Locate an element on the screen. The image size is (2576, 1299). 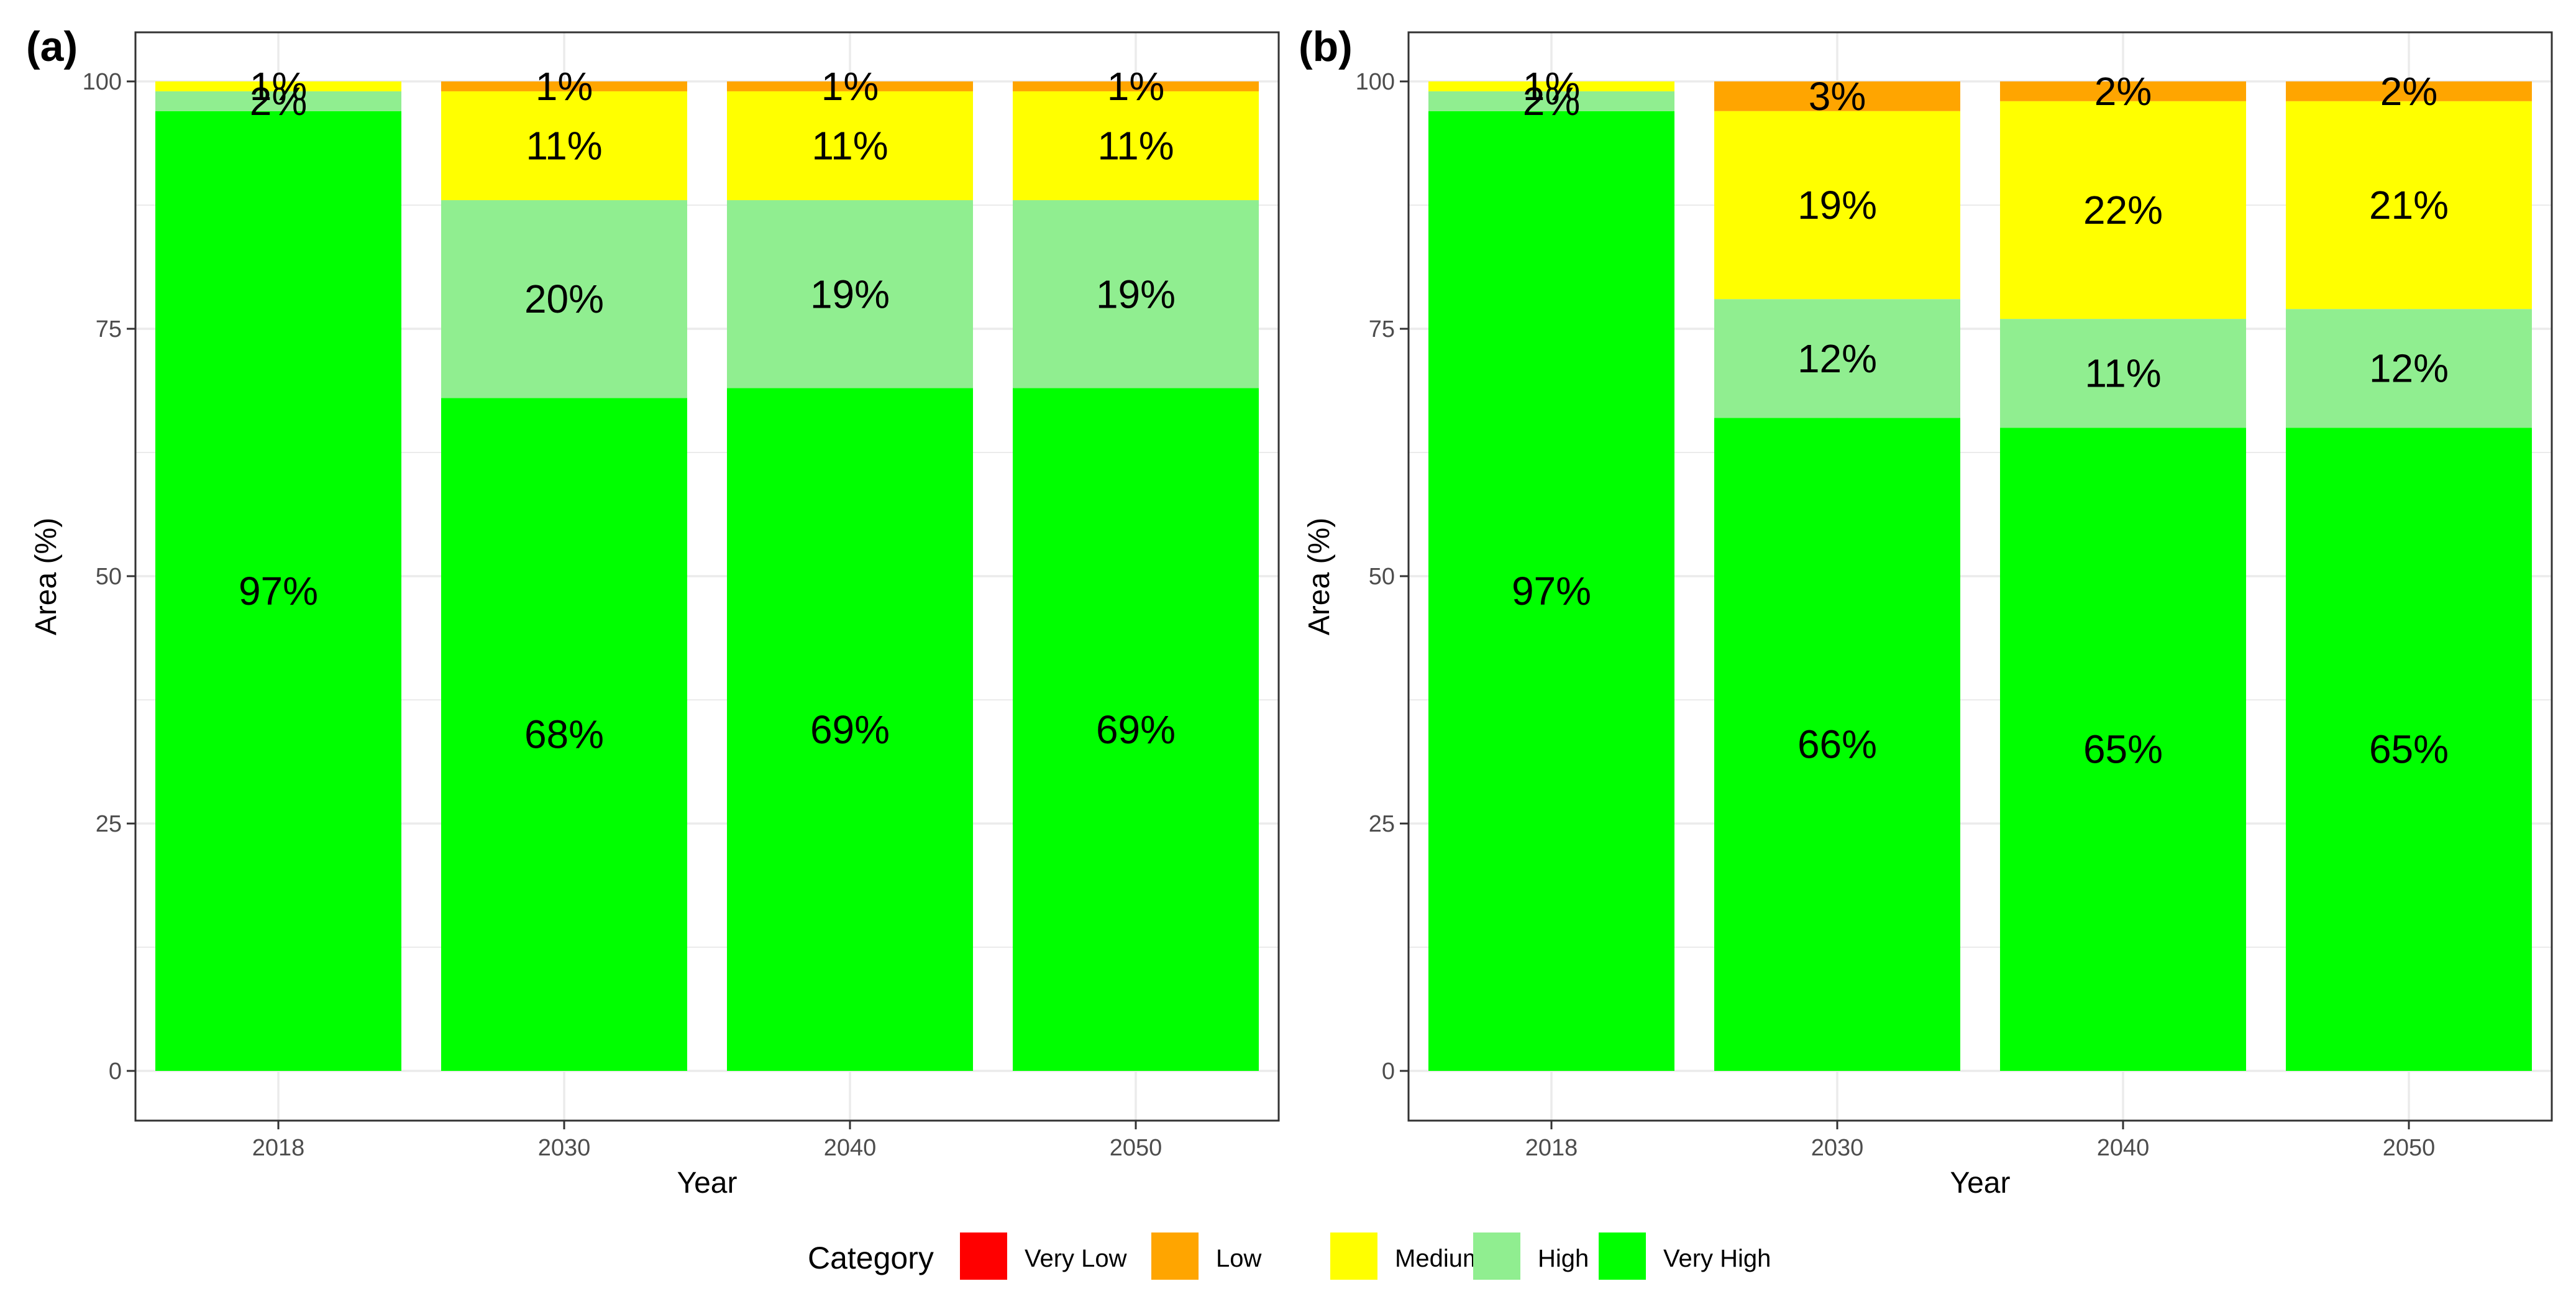
legend-key-low is located at coordinates (1175, 1256).